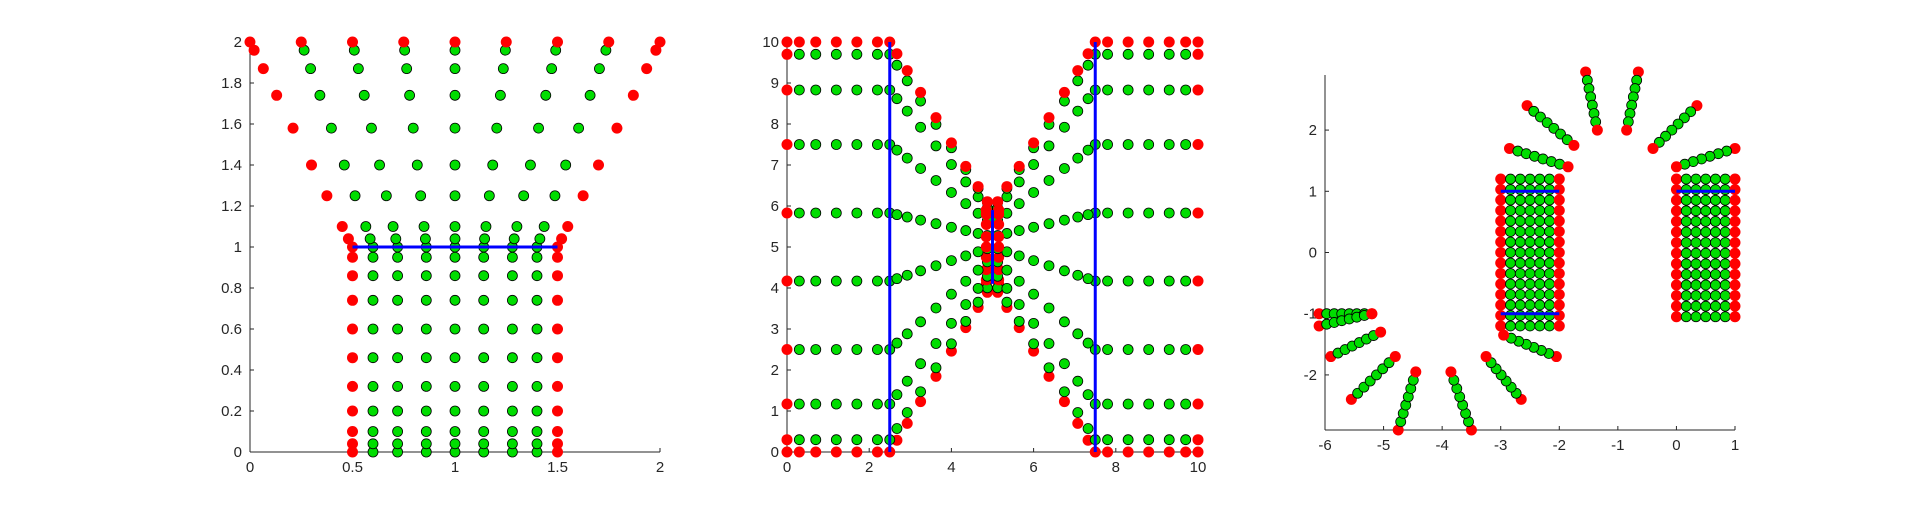 Image resolution: width=1909 pixels, height=510 pixels. I want to click on x-tick-label: -6, so click(1324, 445).